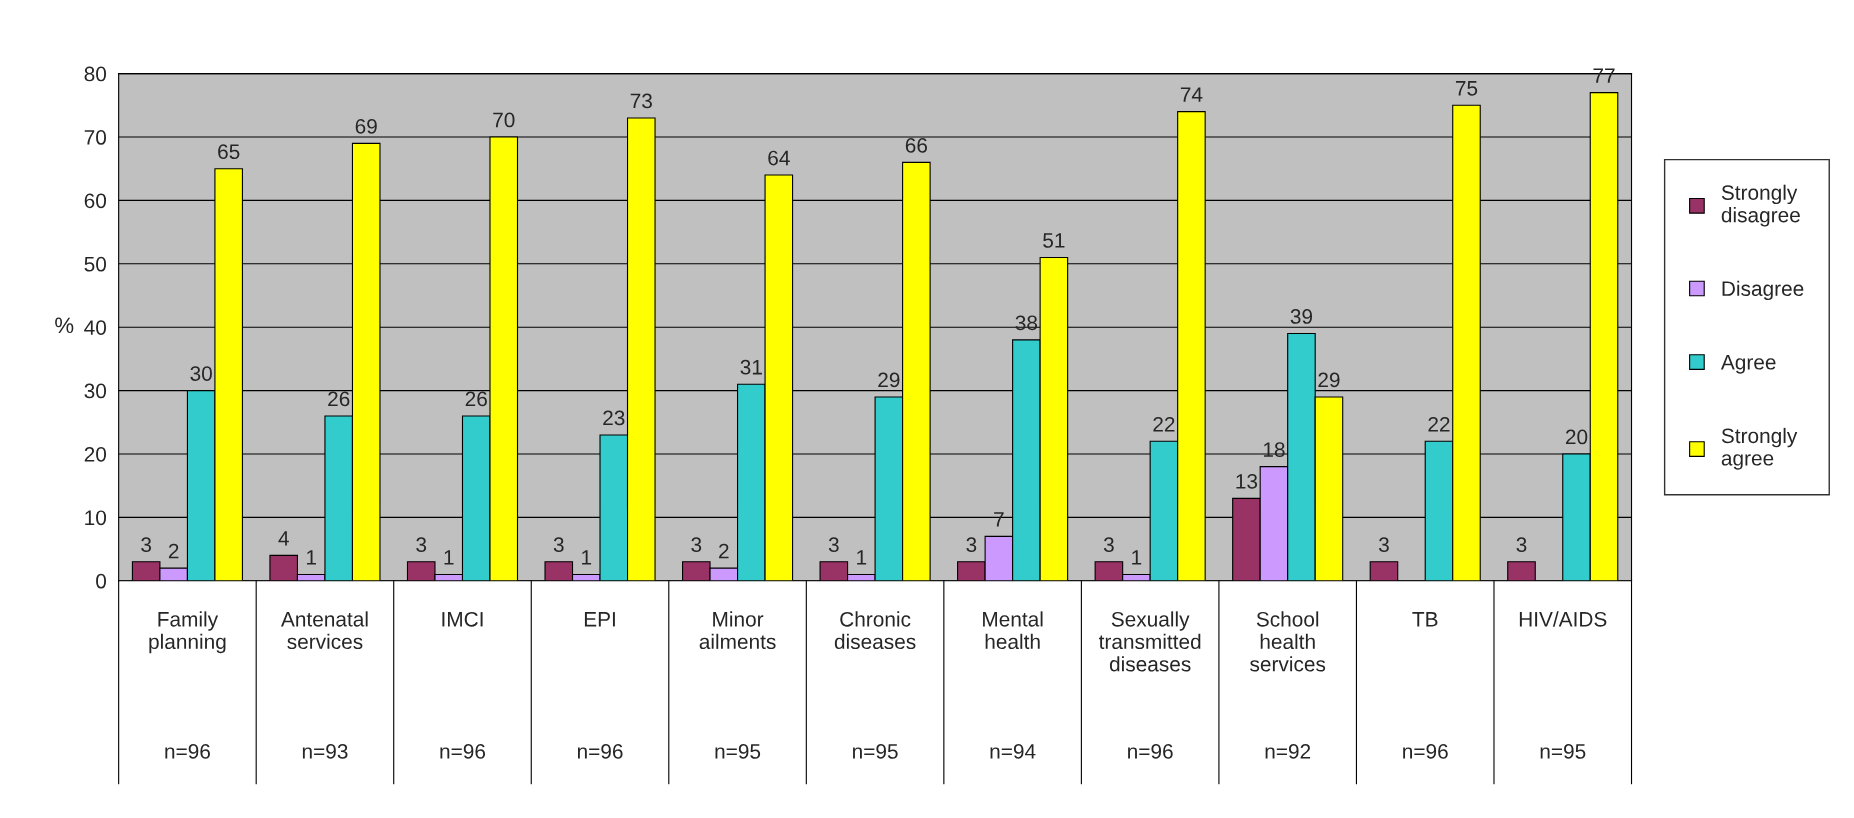 The height and width of the screenshot is (818, 1854). I want to click on legend-label: Agree, so click(1748, 364).